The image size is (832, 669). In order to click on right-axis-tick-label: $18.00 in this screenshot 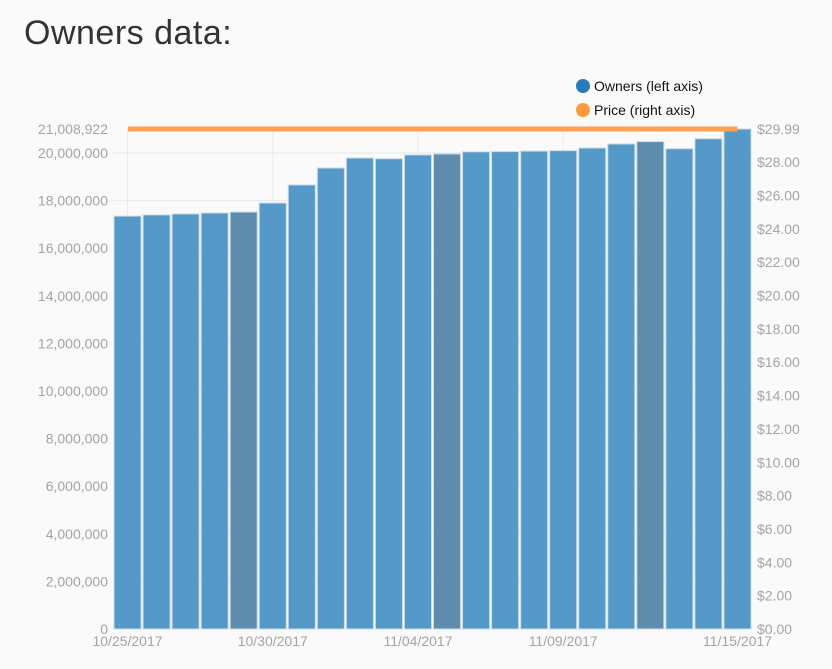, I will do `click(778, 329)`.